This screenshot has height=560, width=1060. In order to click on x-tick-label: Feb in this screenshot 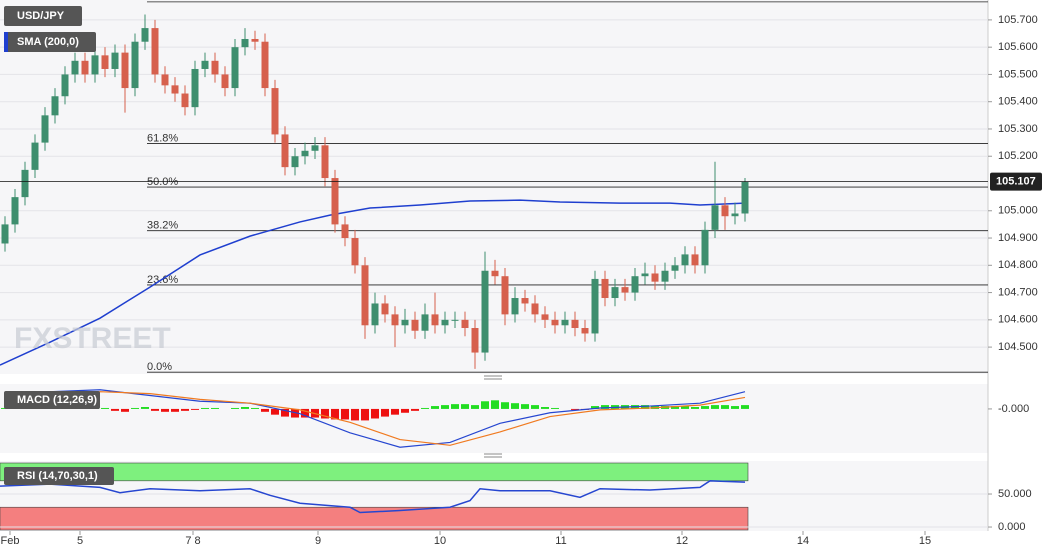, I will do `click(10, 541)`.